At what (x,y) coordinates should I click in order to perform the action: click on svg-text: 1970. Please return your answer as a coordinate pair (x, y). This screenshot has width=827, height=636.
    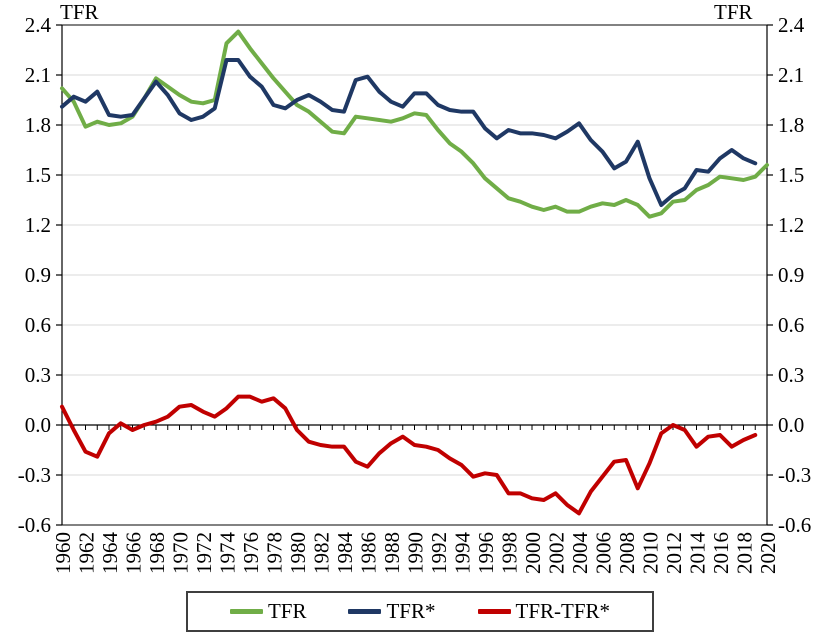
    Looking at the image, I should click on (181, 553).